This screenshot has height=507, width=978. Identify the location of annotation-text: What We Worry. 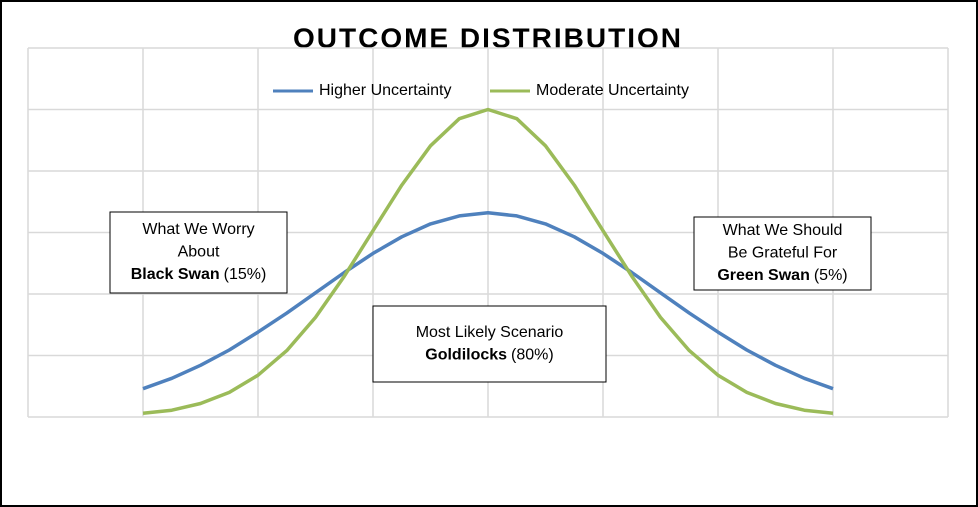
(198, 229).